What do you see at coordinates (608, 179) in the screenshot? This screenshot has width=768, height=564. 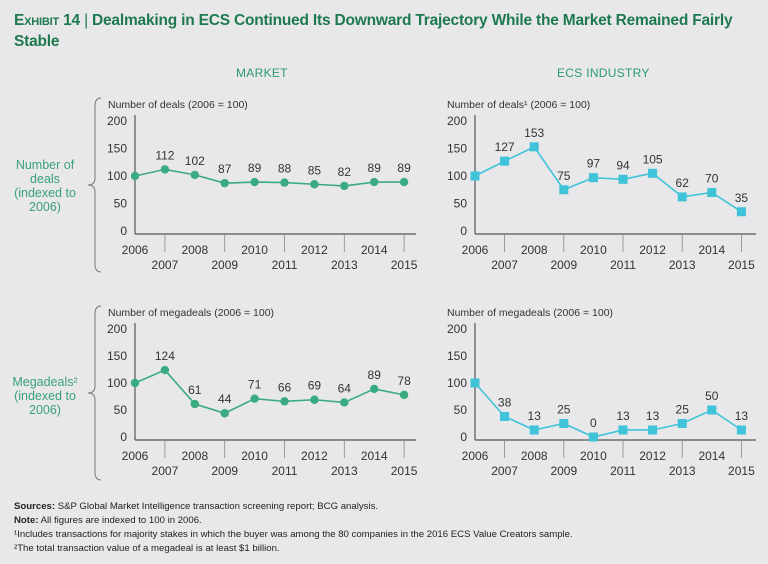 I see `series-line-ecs-deals` at bounding box center [608, 179].